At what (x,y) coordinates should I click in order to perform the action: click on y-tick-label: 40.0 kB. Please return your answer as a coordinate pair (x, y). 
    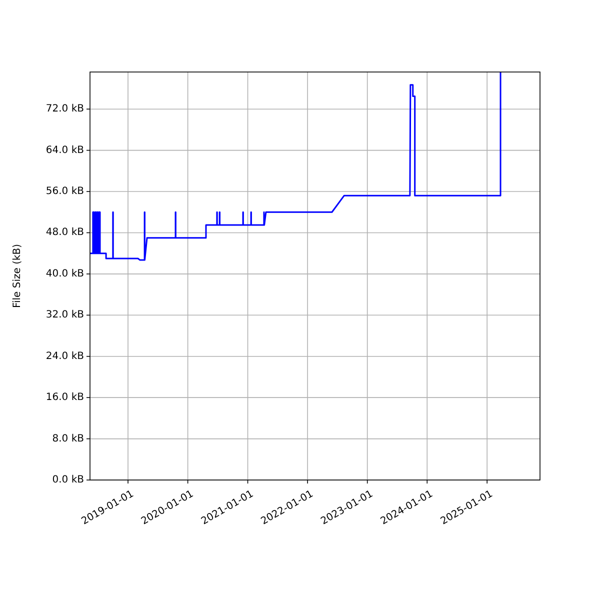
    Looking at the image, I should click on (65, 274).